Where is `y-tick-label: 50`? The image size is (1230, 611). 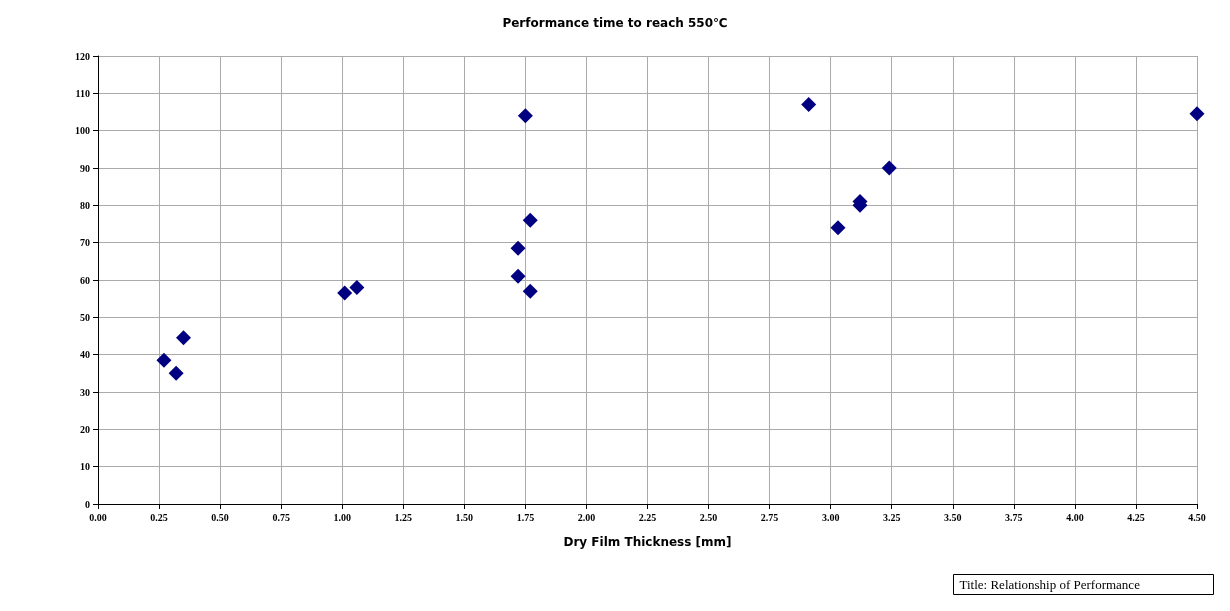
y-tick-label: 50 is located at coordinates (85, 317).